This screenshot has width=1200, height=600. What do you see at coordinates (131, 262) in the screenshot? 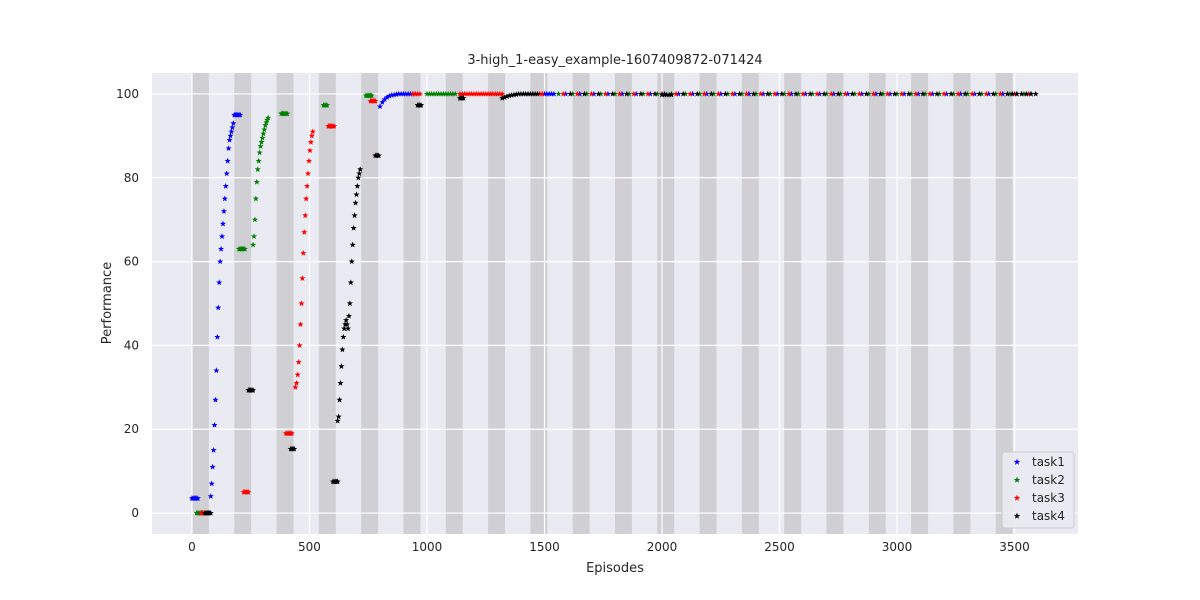
I see `y-tick-label: 60` at bounding box center [131, 262].